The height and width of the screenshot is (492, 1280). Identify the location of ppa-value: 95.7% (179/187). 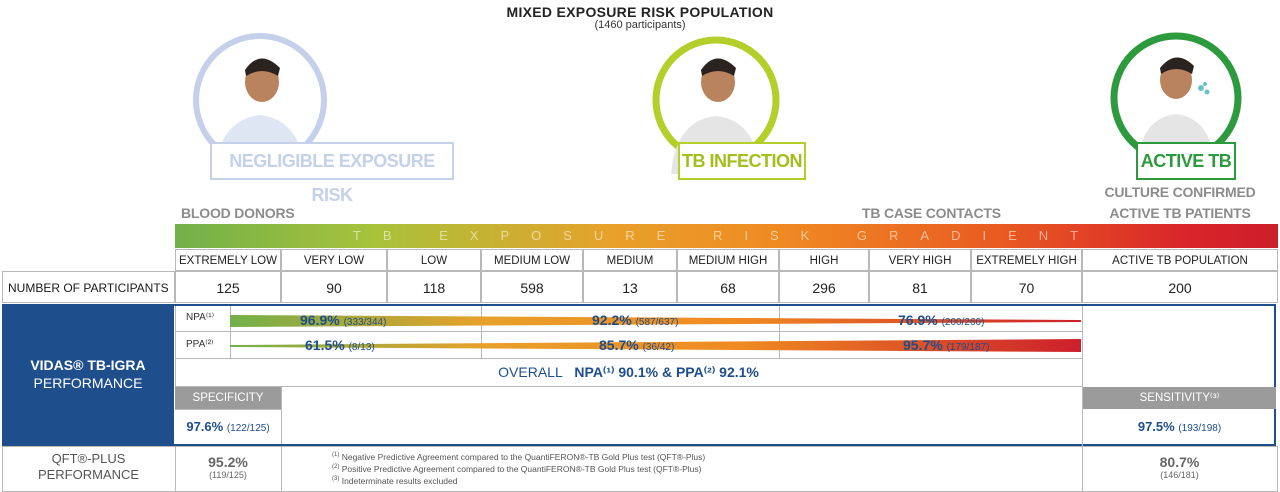
(946, 345).